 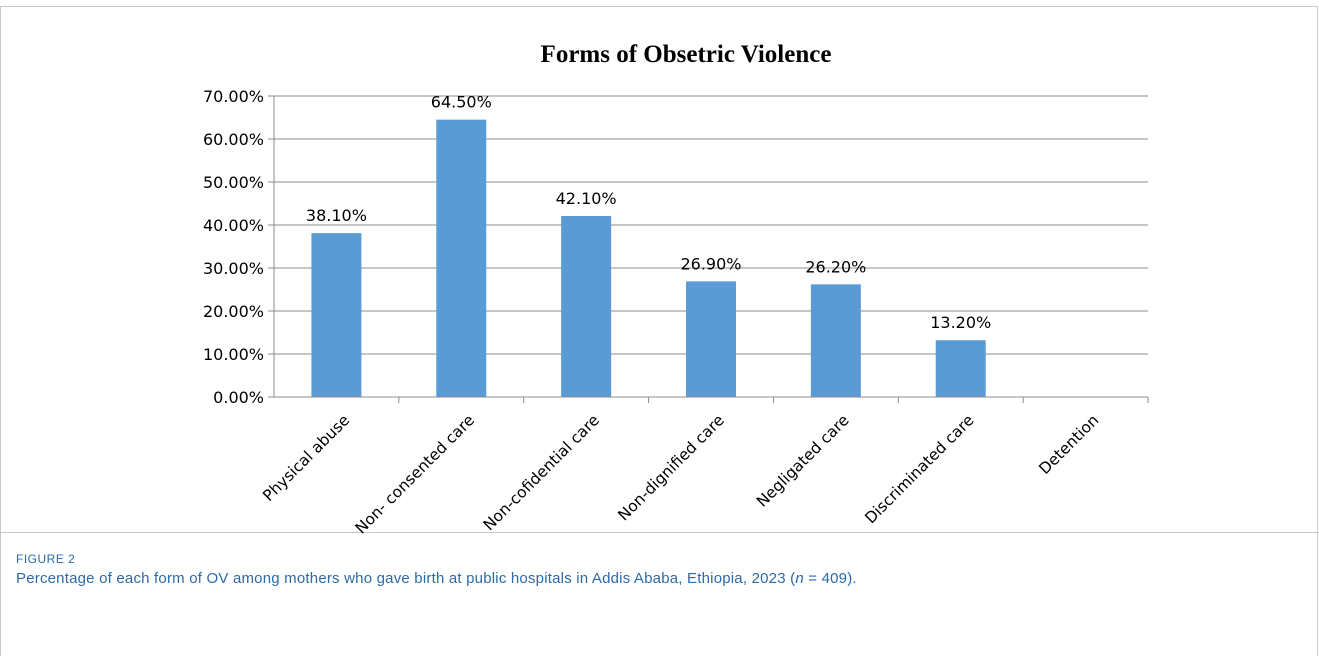 I want to click on caption-text-end: = 409)., so click(x=830, y=578).